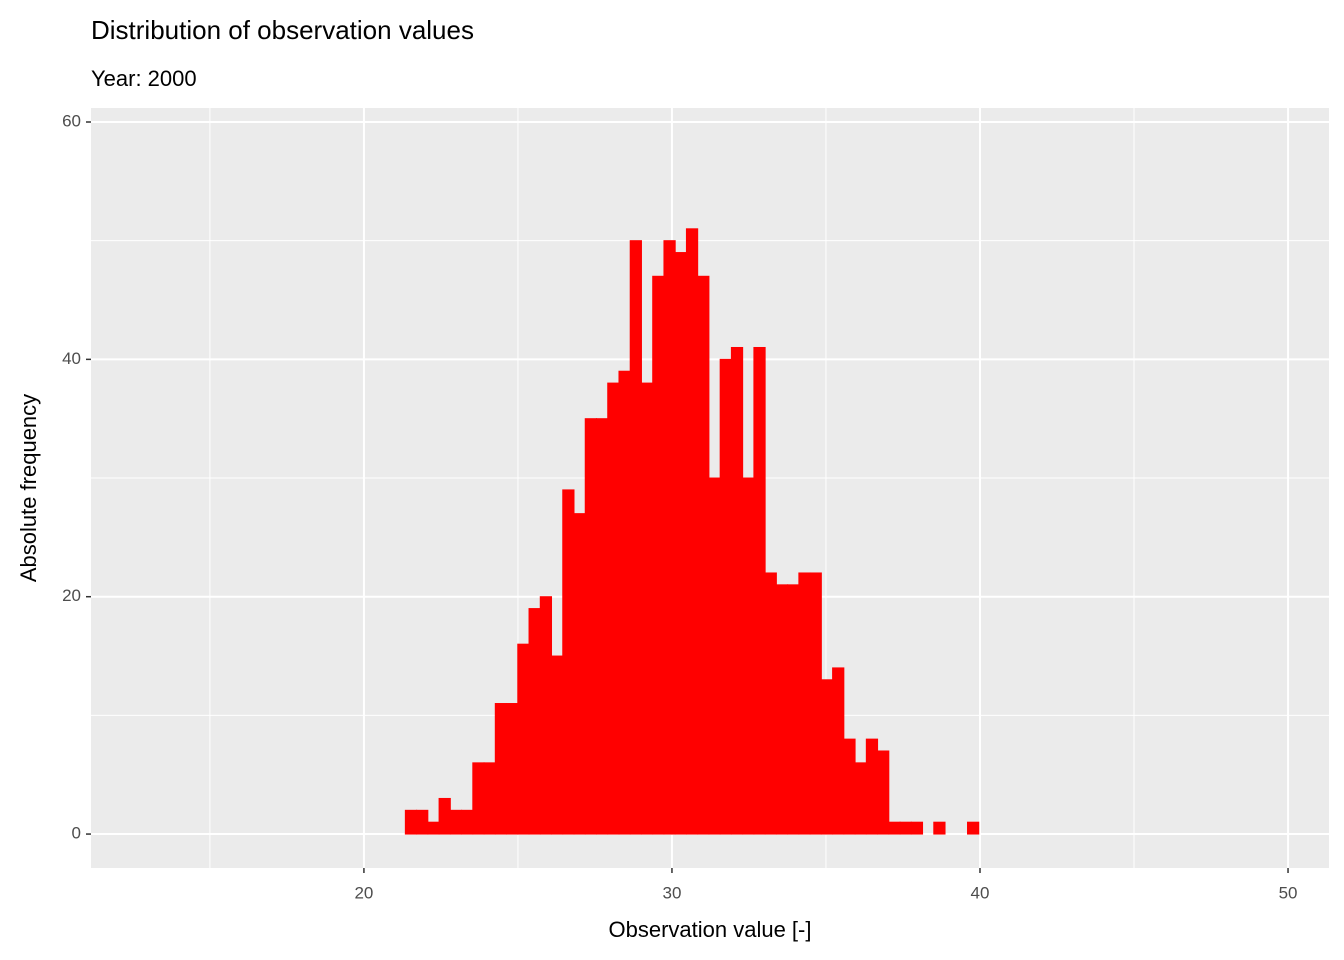  Describe the element at coordinates (980, 892) in the screenshot. I see `x-tick-label: 40` at that location.